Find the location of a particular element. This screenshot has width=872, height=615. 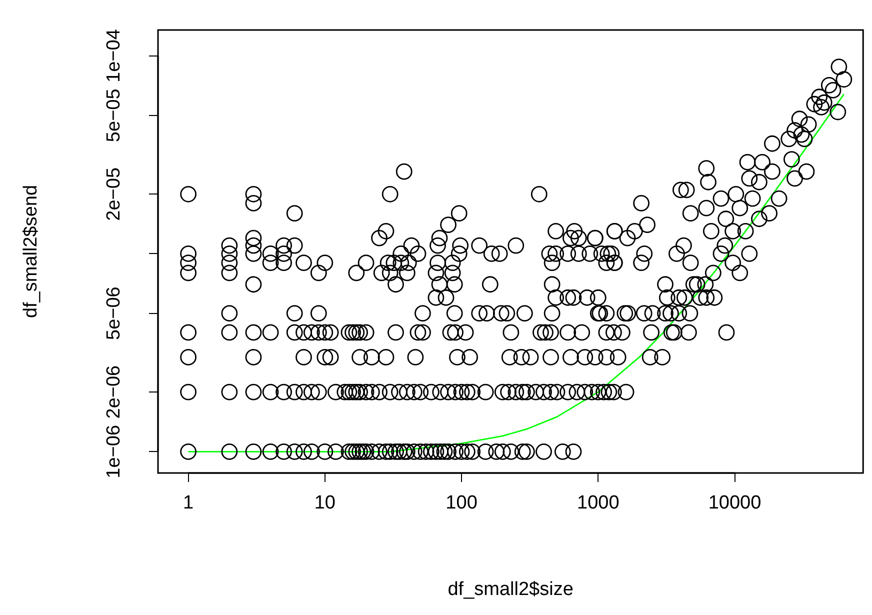

y-tick-label: 1e−04 is located at coordinates (114, 55).